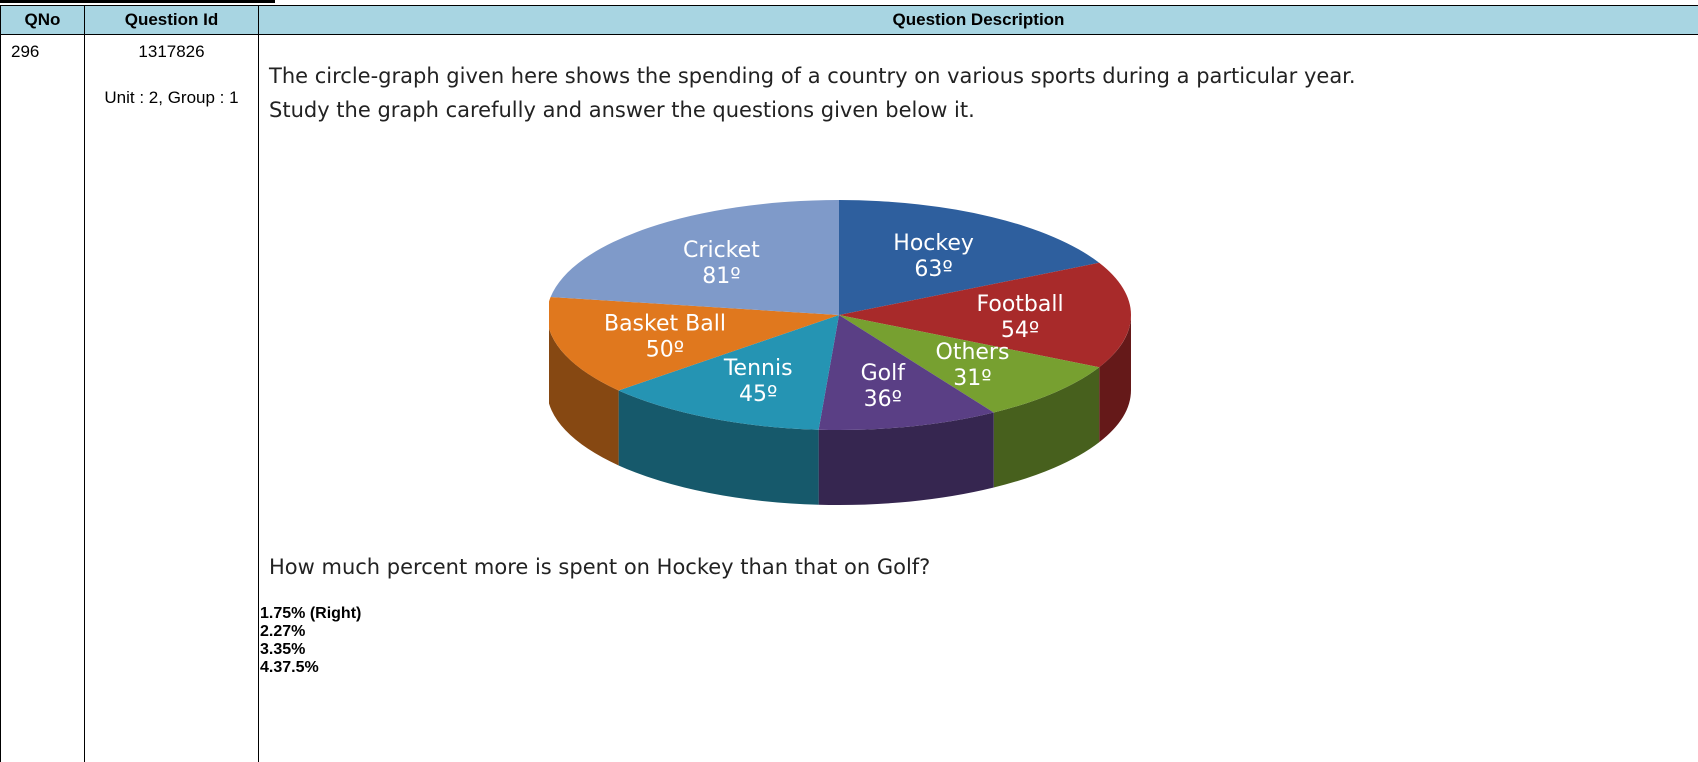 The image size is (1698, 762). Describe the element at coordinates (171, 98) in the screenshot. I see `unit-group-value: Unit : 2, Group : 1` at that location.